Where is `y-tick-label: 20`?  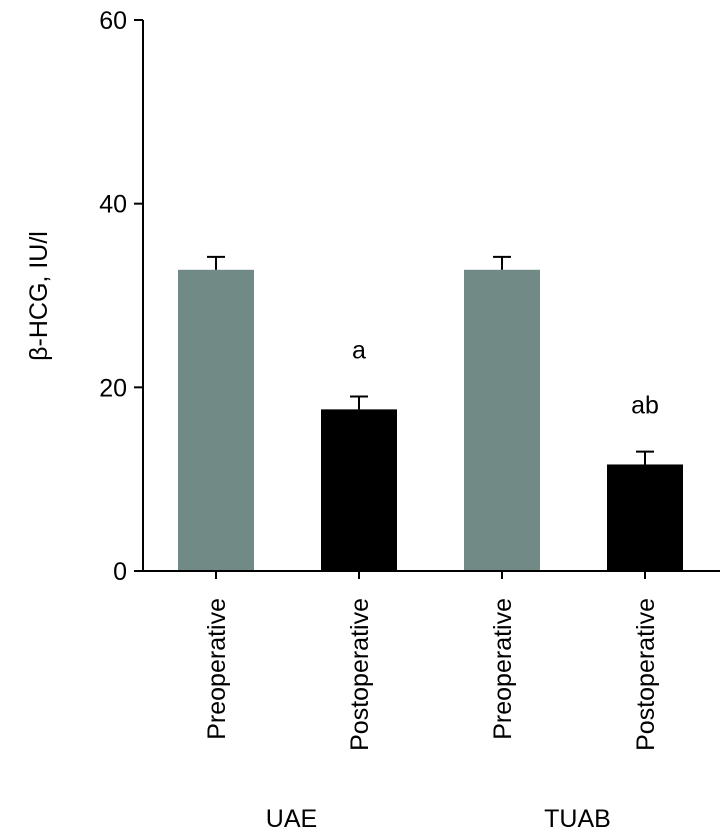
y-tick-label: 20 is located at coordinates (113, 388).